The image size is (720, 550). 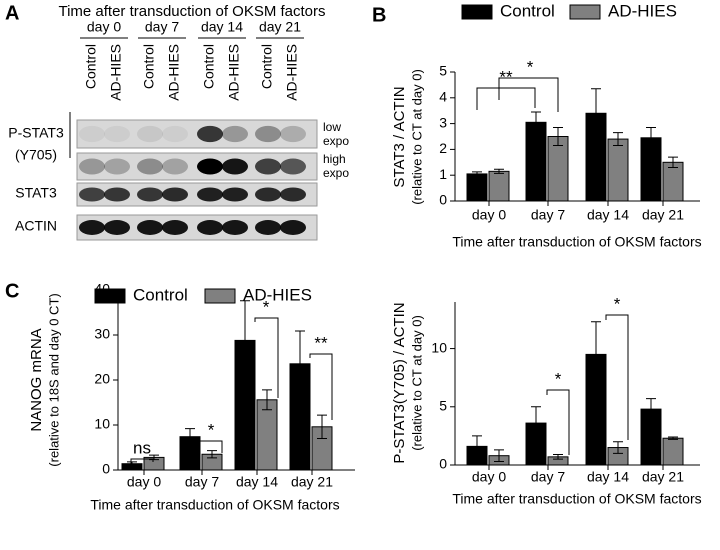 I want to click on panel-label: B, so click(x=379, y=15).